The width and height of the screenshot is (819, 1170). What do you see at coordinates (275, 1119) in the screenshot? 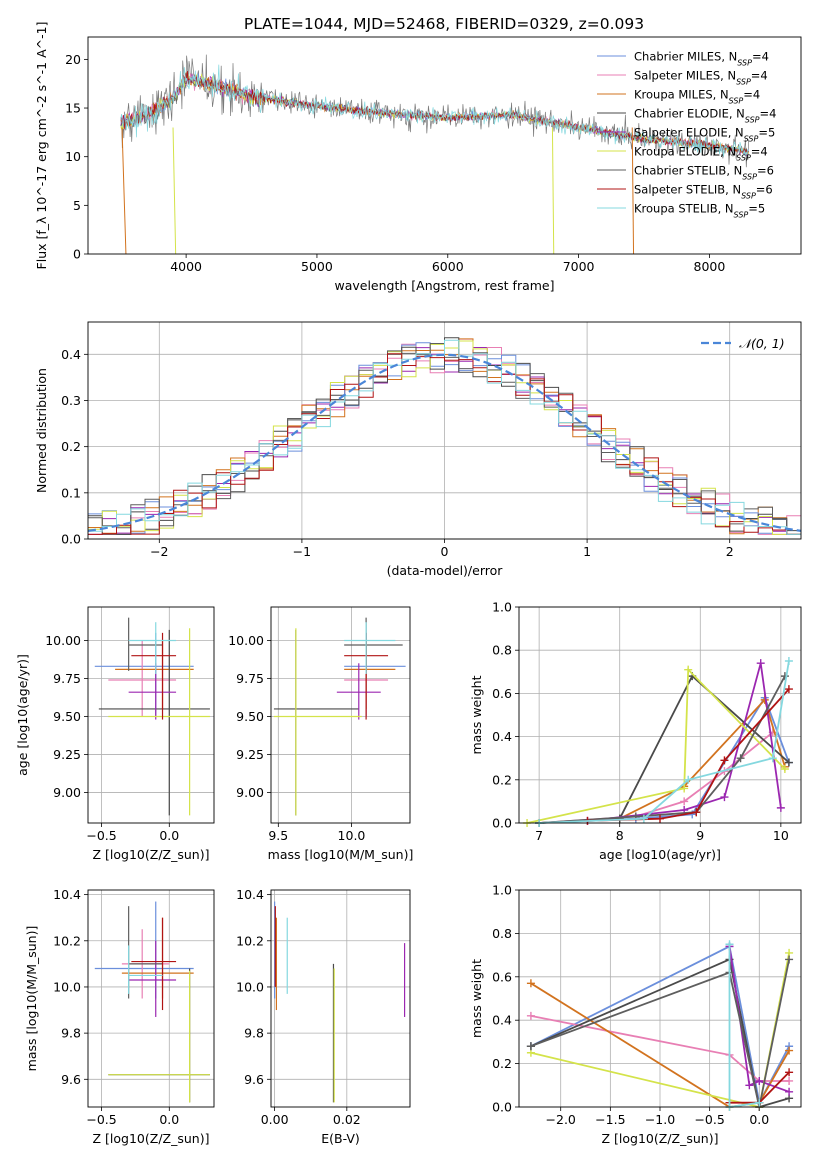
I see `x-tick-label: 0.00` at bounding box center [275, 1119].